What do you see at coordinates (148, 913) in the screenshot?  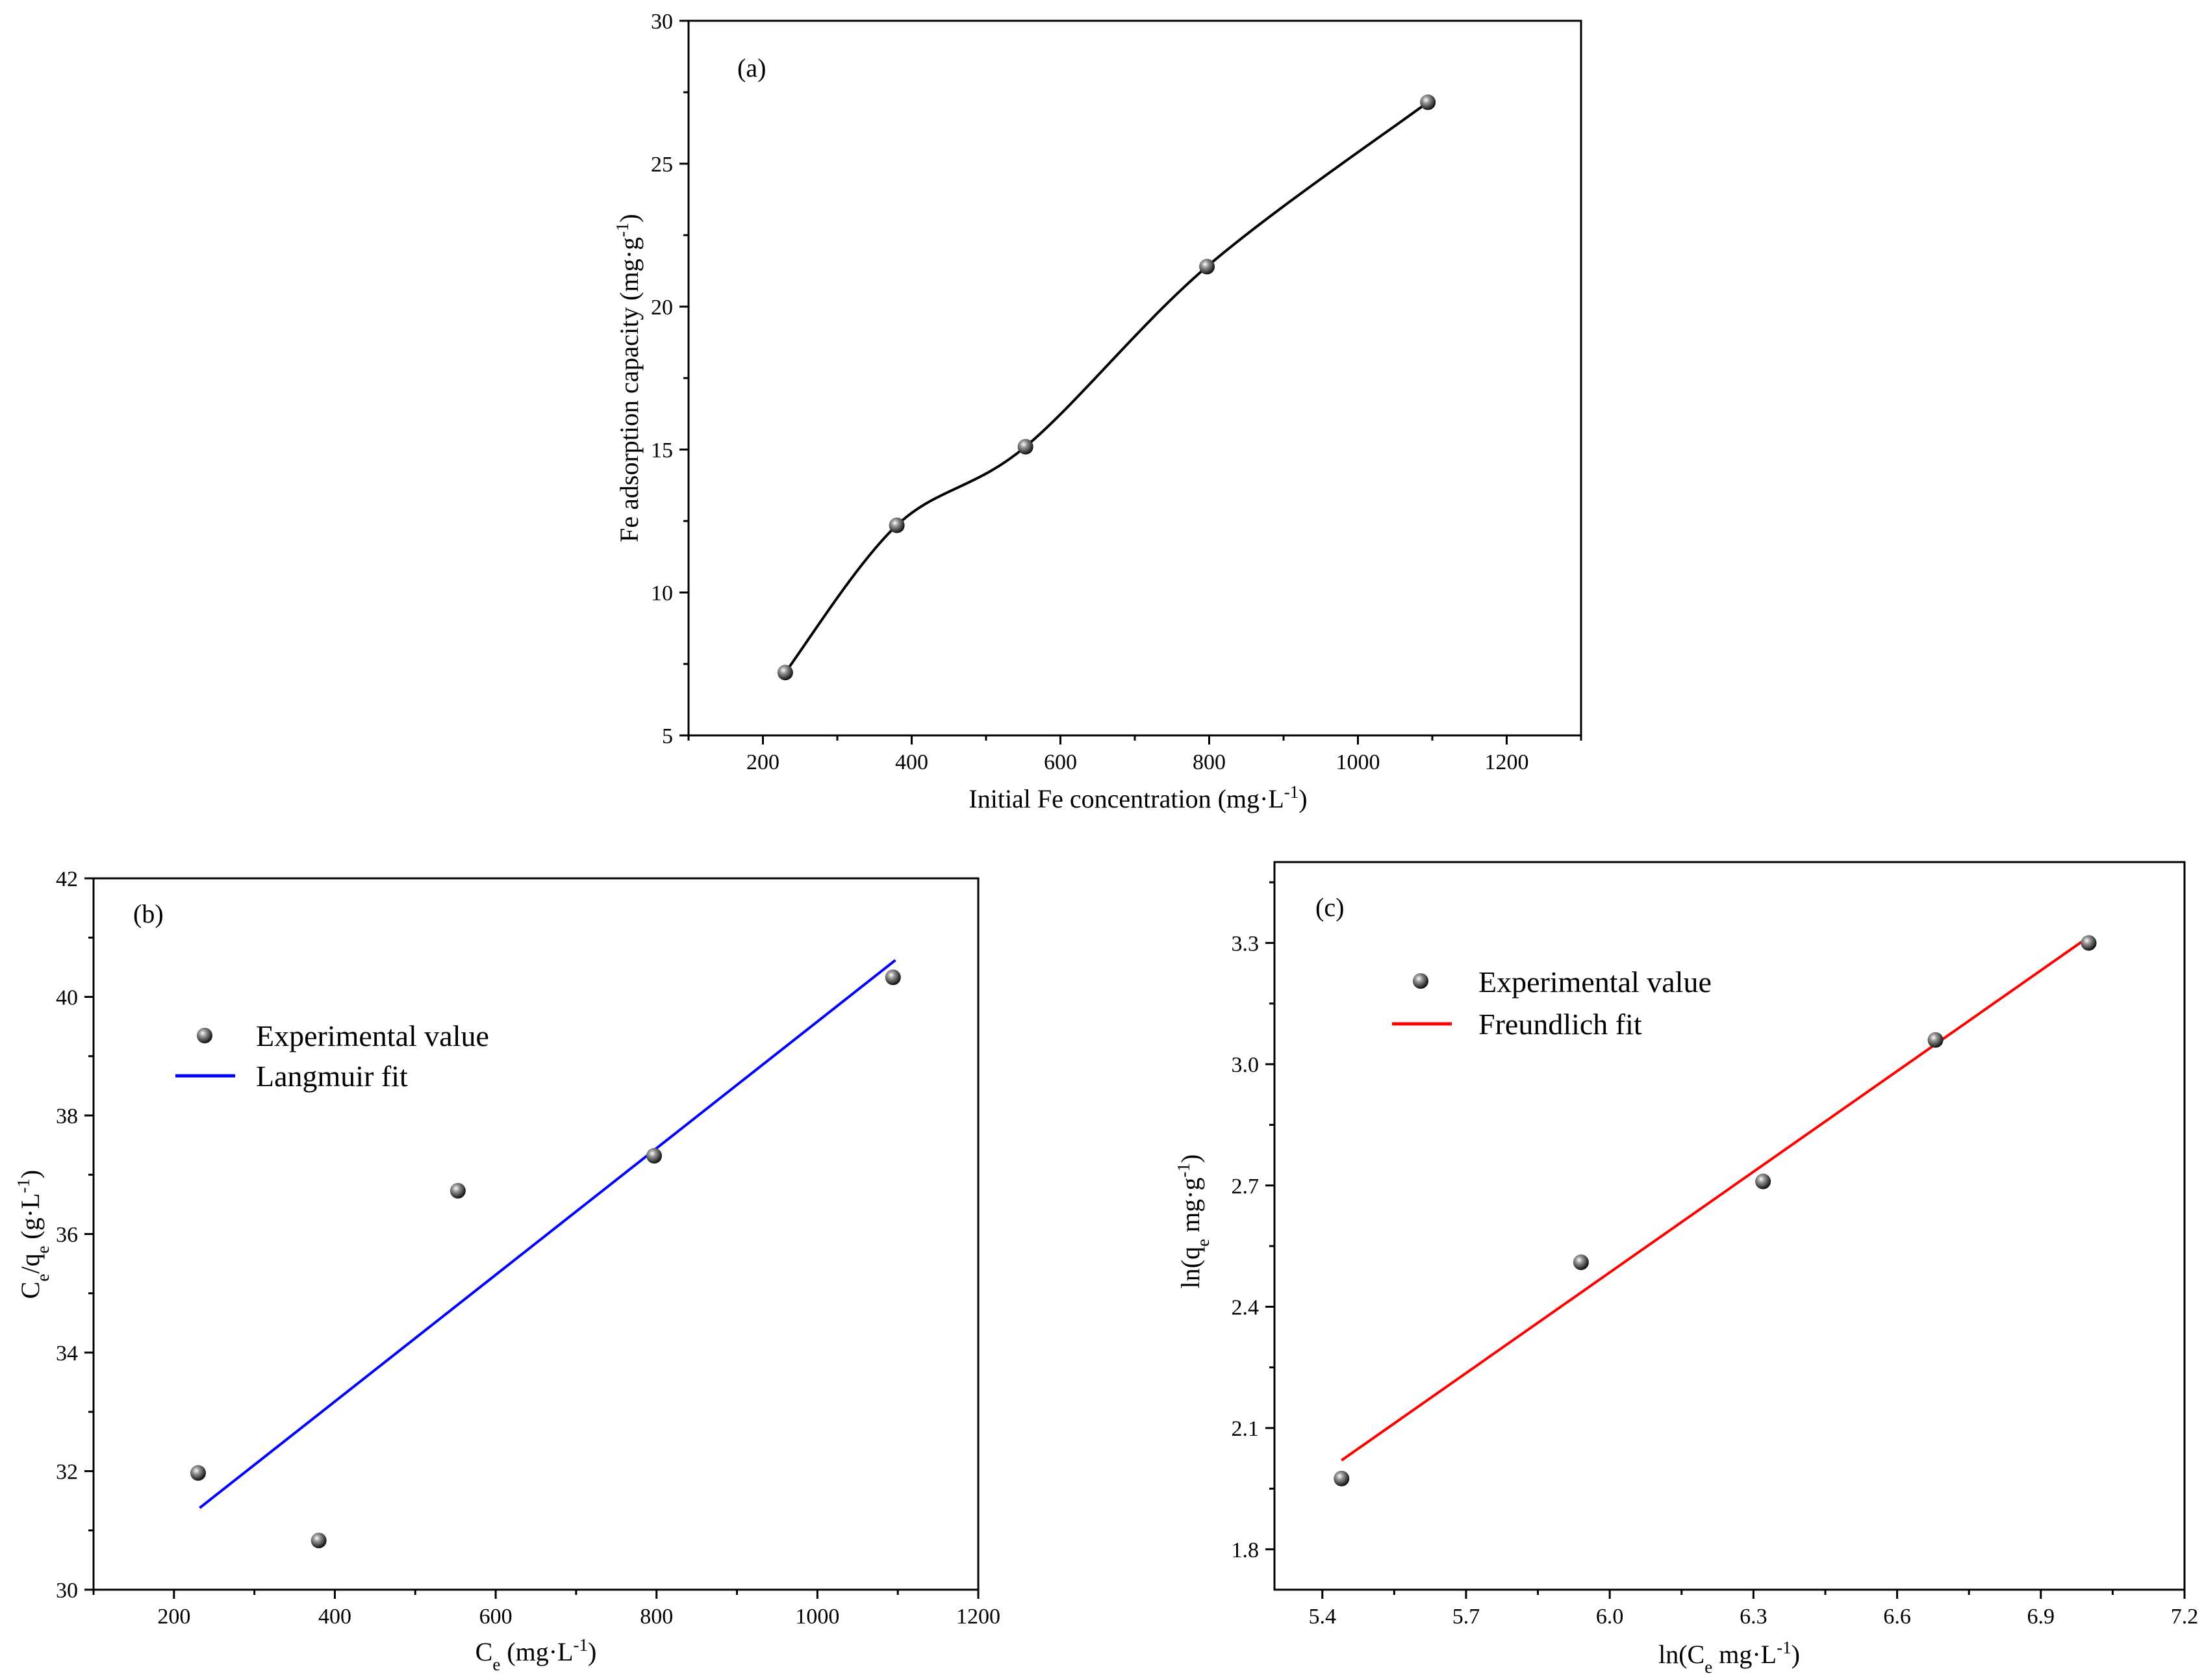 I see `panel-label-b: (b)` at bounding box center [148, 913].